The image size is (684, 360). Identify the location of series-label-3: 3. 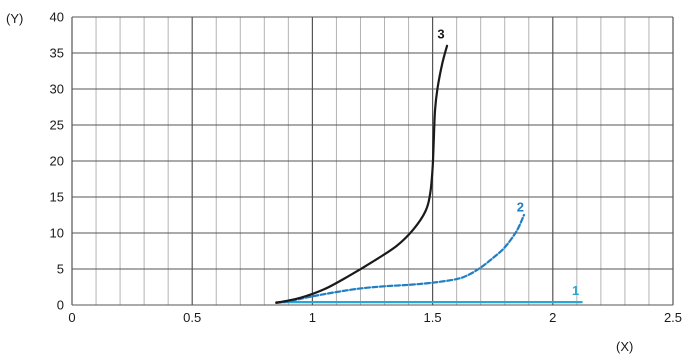
(440, 34).